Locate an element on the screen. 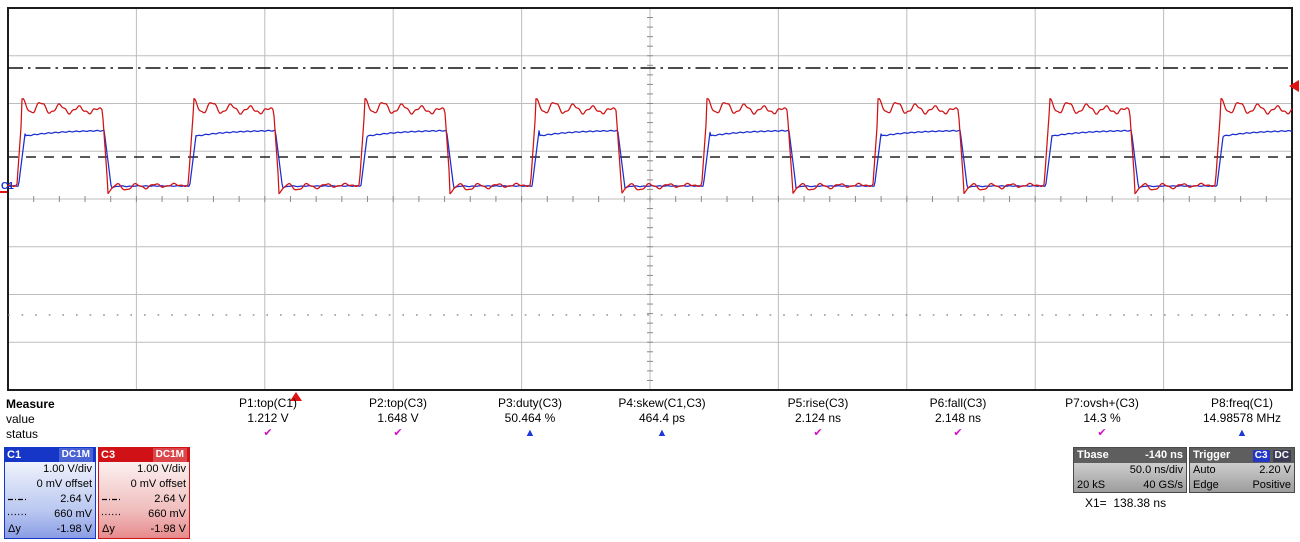 The height and width of the screenshot is (542, 1300). channel-c1-delta-y-value: -1.98 V is located at coordinates (74, 529).